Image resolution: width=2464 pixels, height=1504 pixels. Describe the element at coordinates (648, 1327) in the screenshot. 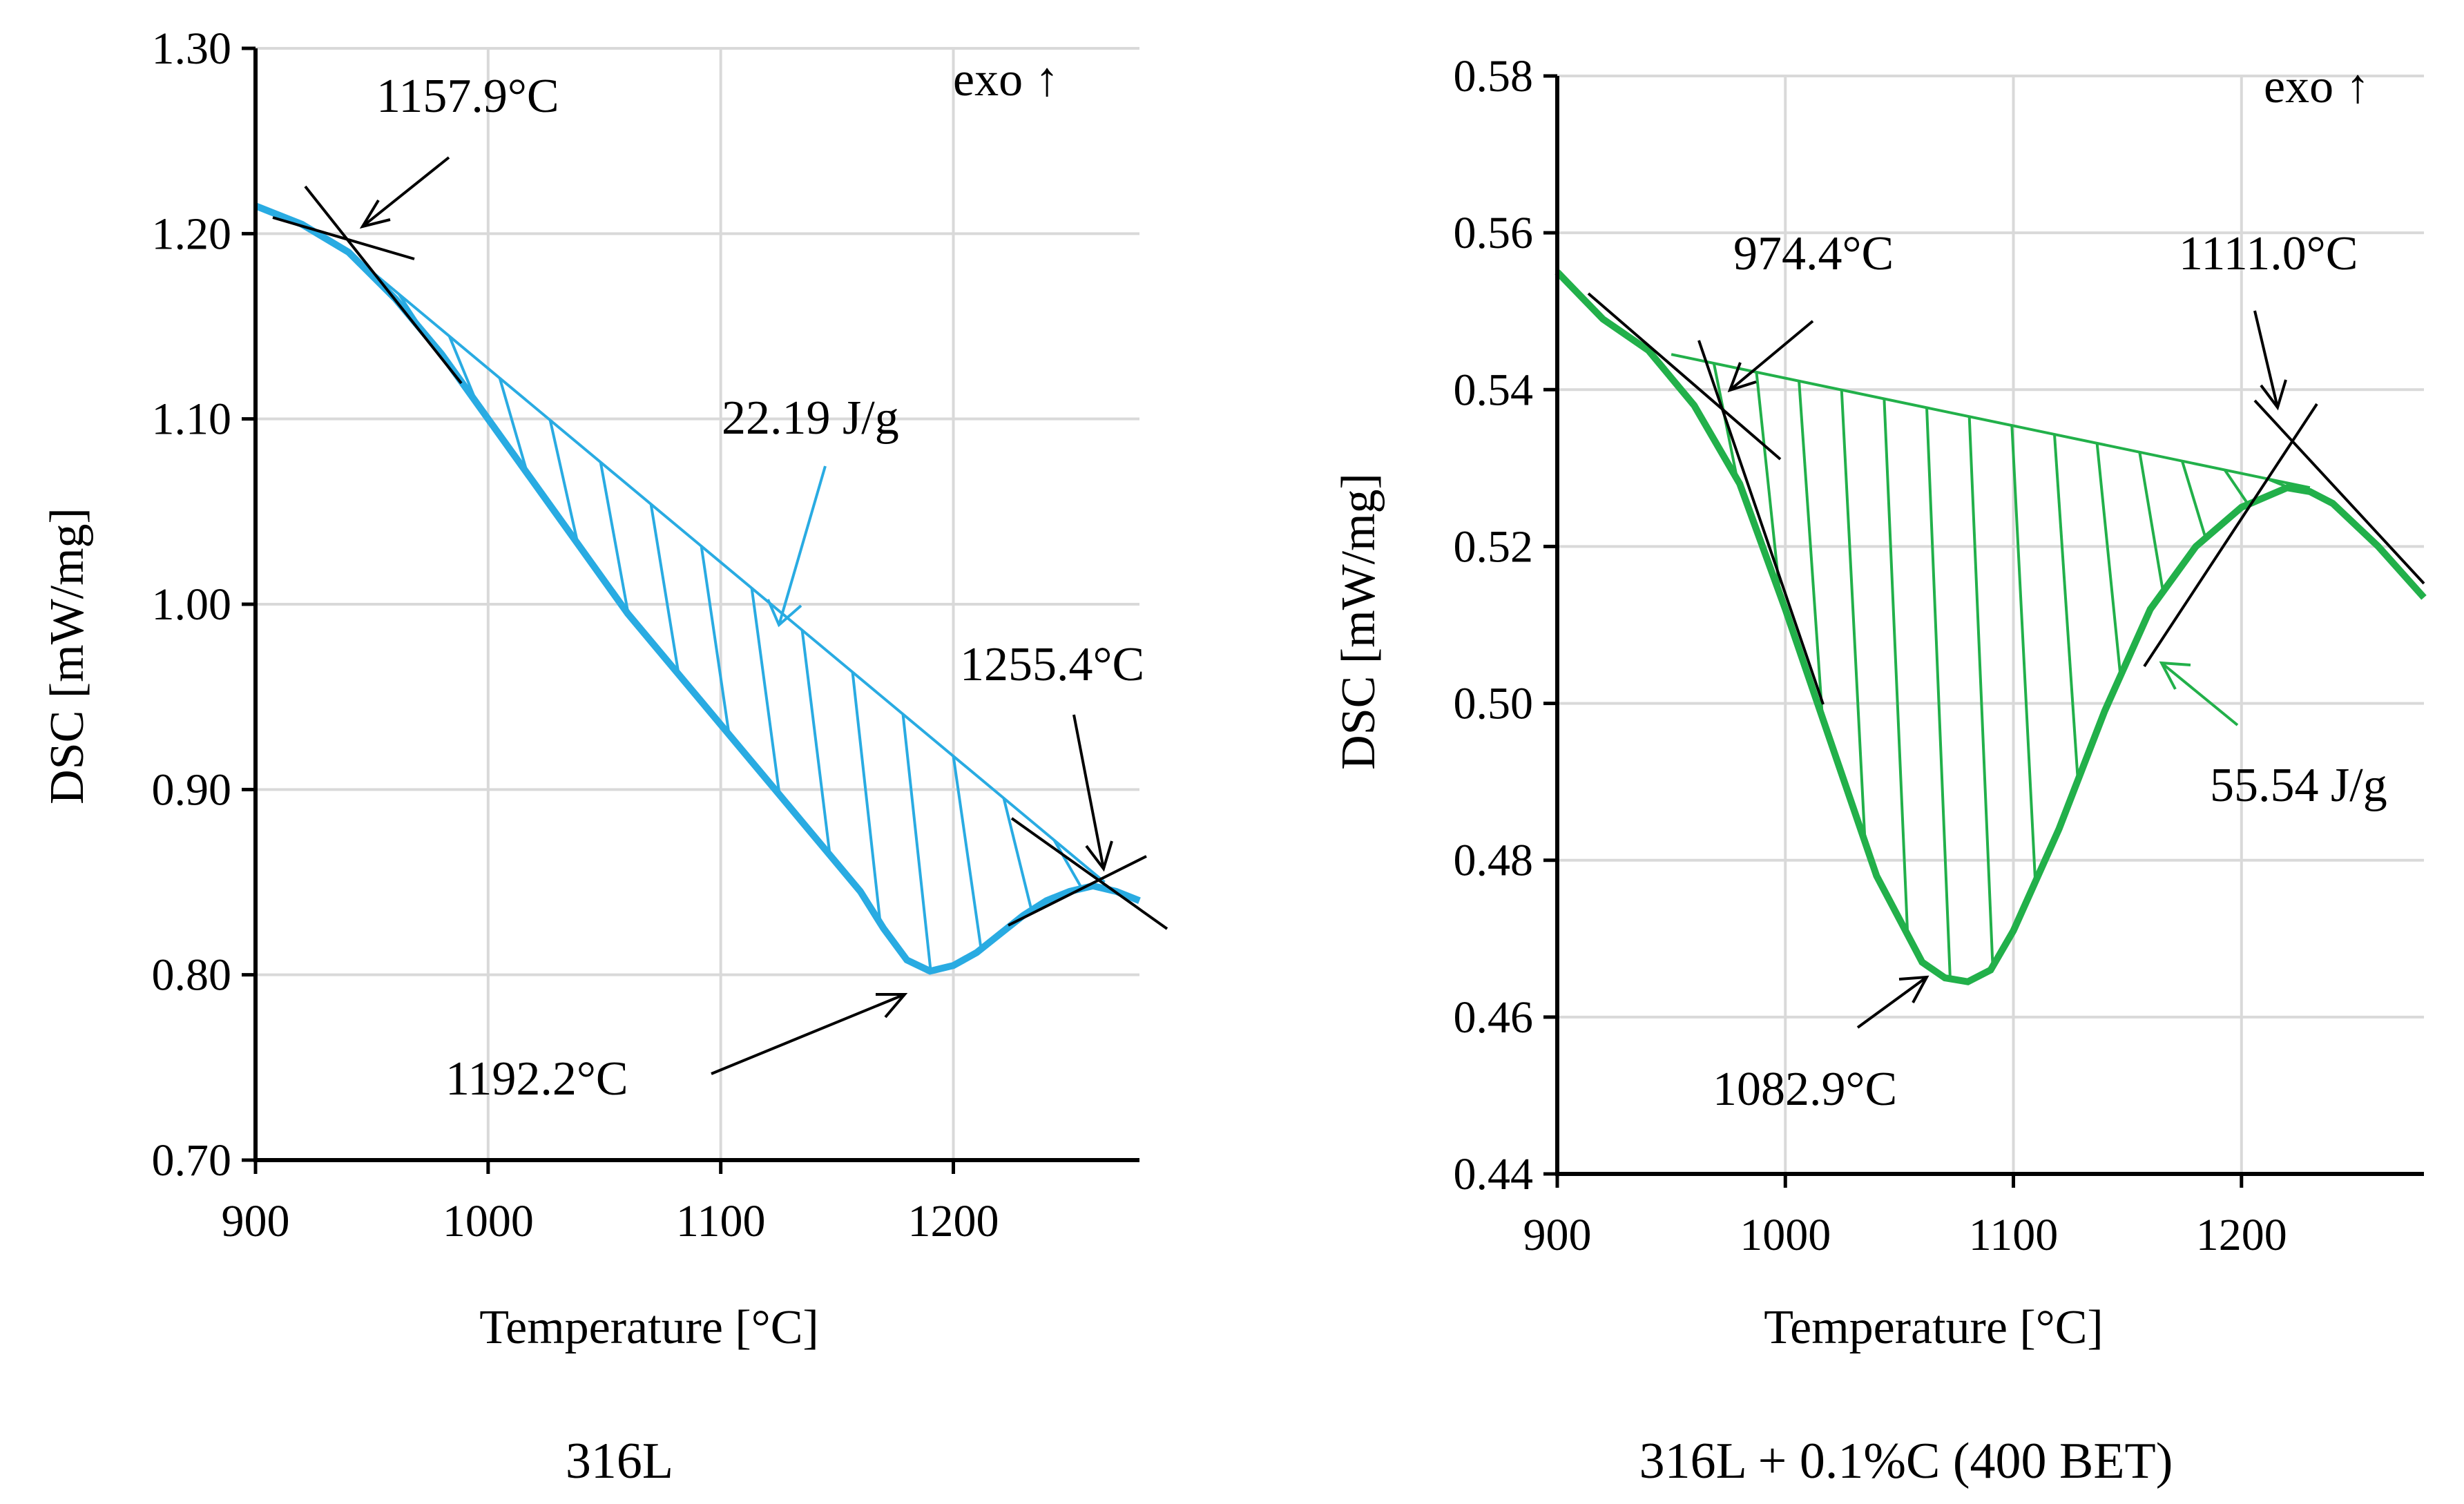

I see `left-x-axis-label: Temperature [°C]` at that location.